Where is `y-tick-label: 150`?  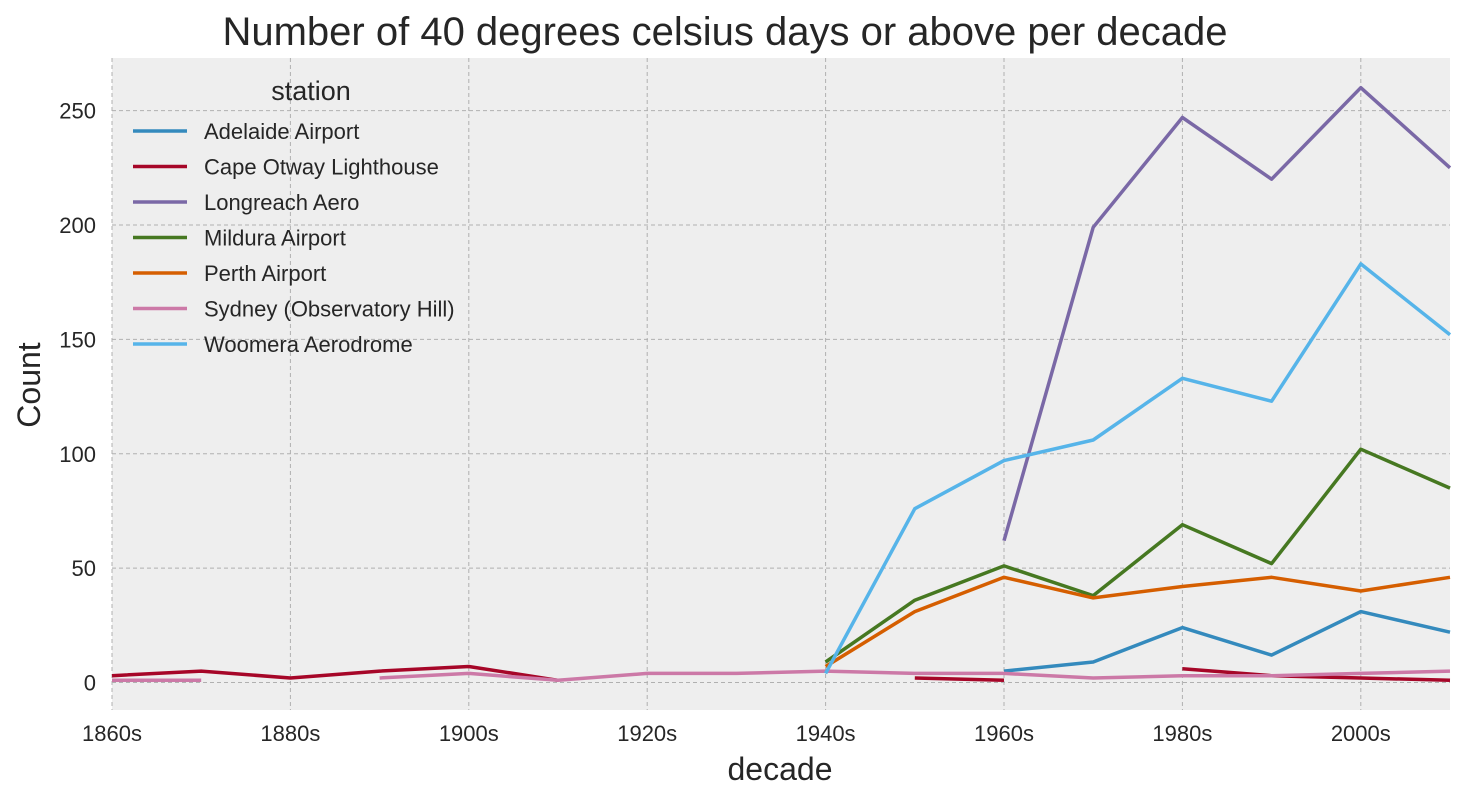 y-tick-label: 150 is located at coordinates (77, 339).